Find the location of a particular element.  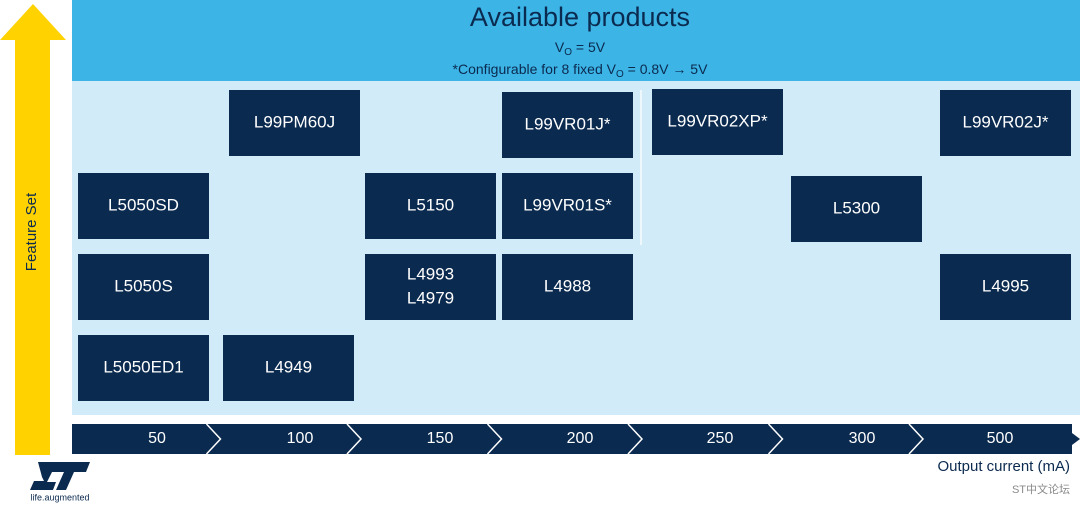

subtitle-line: VO = 5V is located at coordinates (580, 48).